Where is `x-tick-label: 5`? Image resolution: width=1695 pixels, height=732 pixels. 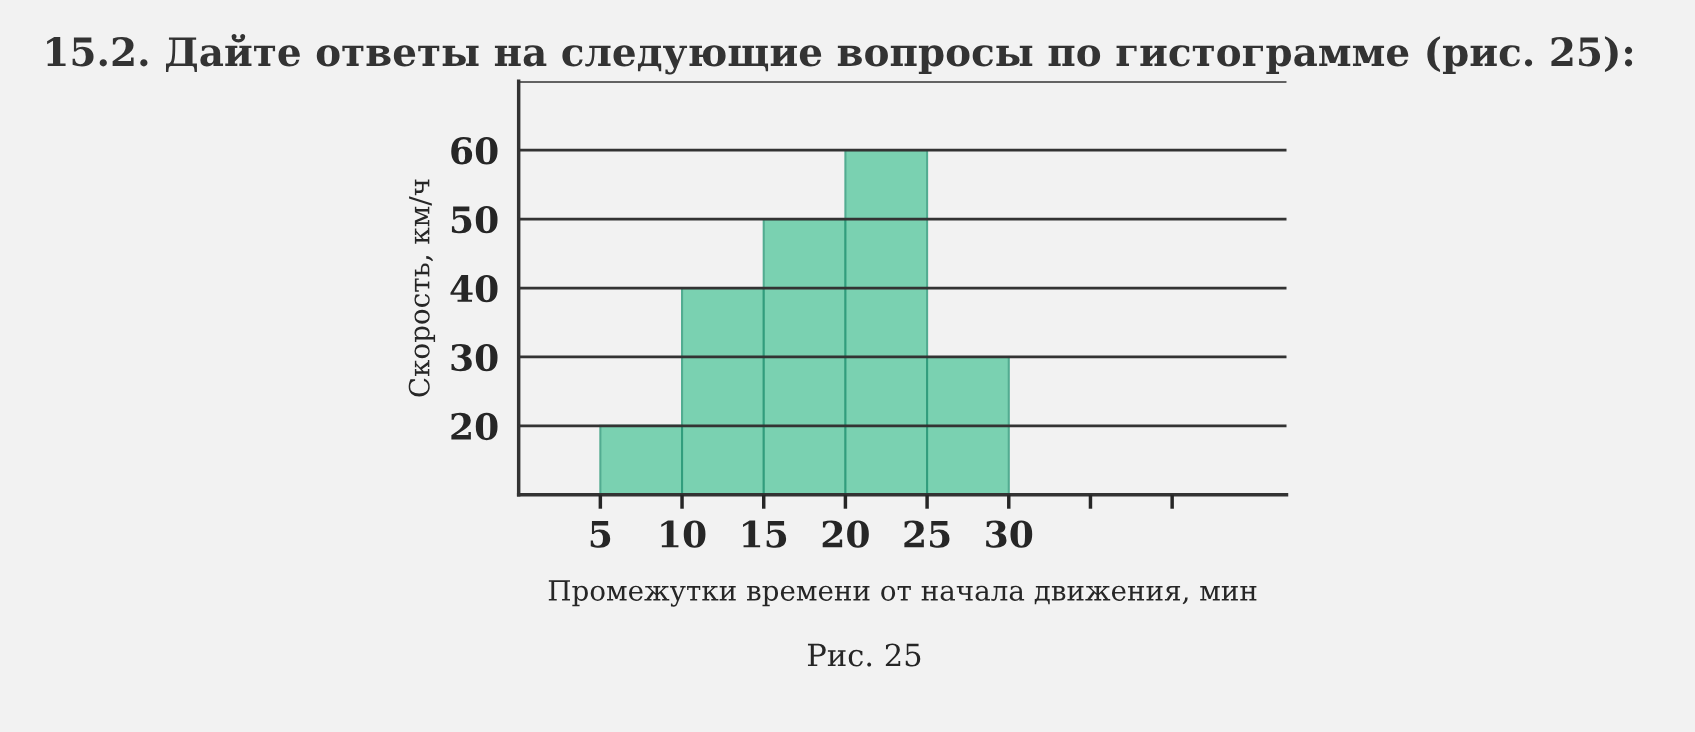 x-tick-label: 5 is located at coordinates (600, 534).